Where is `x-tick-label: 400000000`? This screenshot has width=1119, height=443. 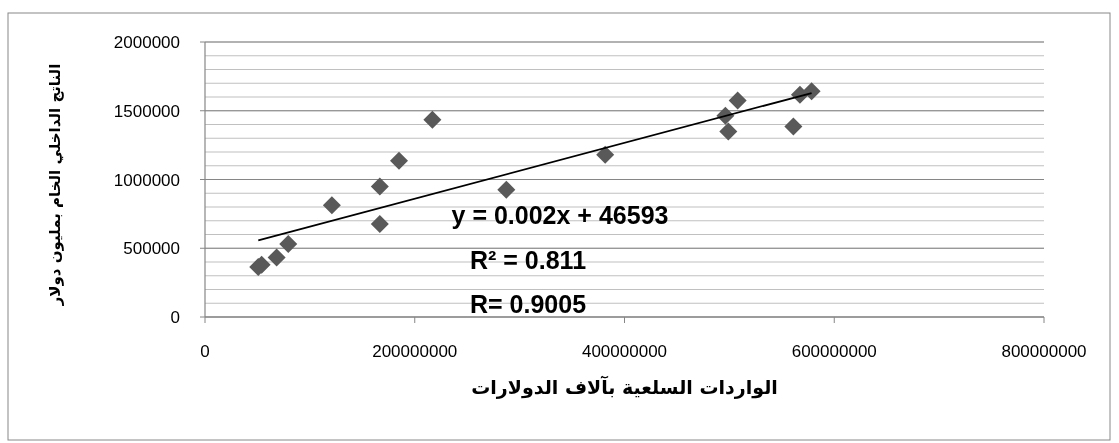 x-tick-label: 400000000 is located at coordinates (624, 351).